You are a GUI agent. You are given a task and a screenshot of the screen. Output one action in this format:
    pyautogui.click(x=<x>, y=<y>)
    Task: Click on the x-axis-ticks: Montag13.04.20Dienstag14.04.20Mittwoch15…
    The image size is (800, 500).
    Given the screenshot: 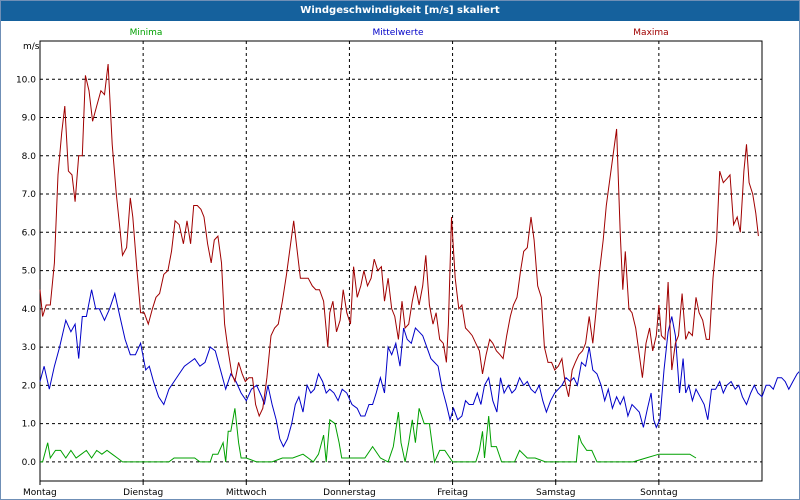 What is the action you would take?
    pyautogui.click(x=350, y=489)
    